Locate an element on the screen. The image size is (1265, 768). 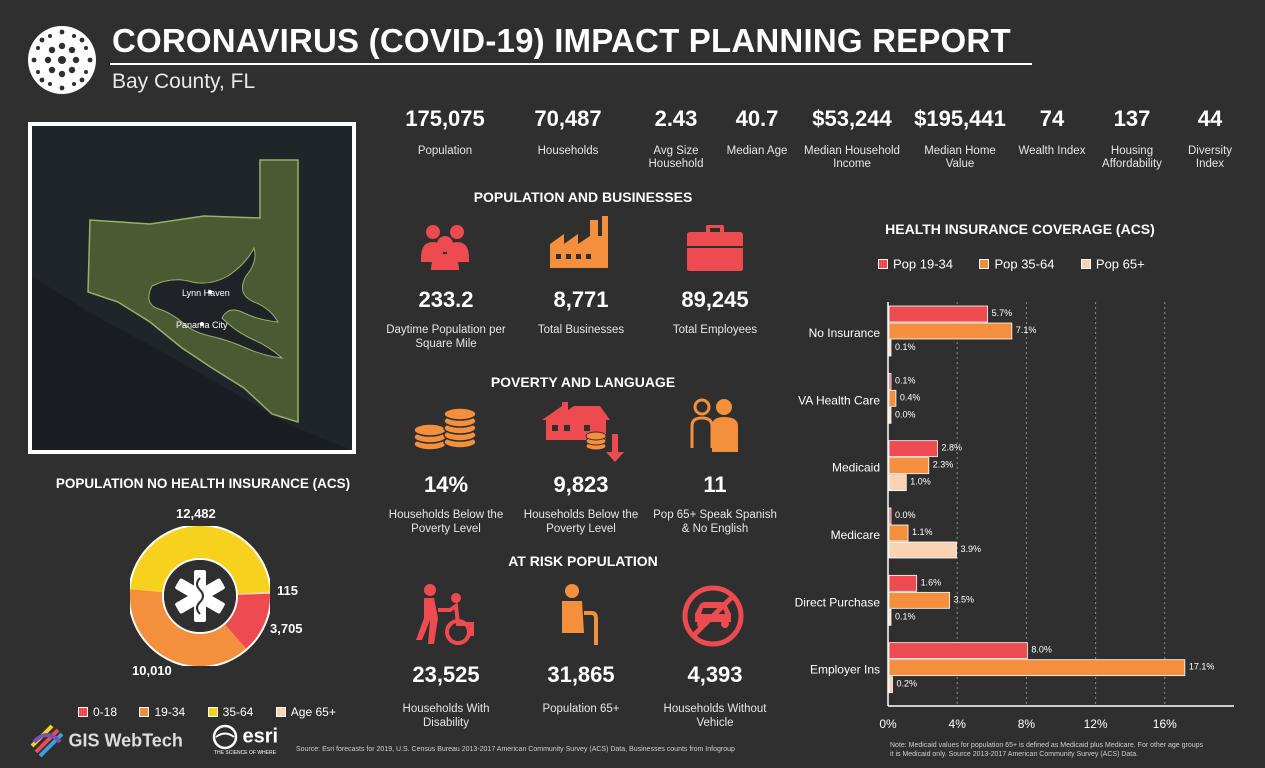
county-subtitle: Bay County, FL is located at coordinates (184, 81).